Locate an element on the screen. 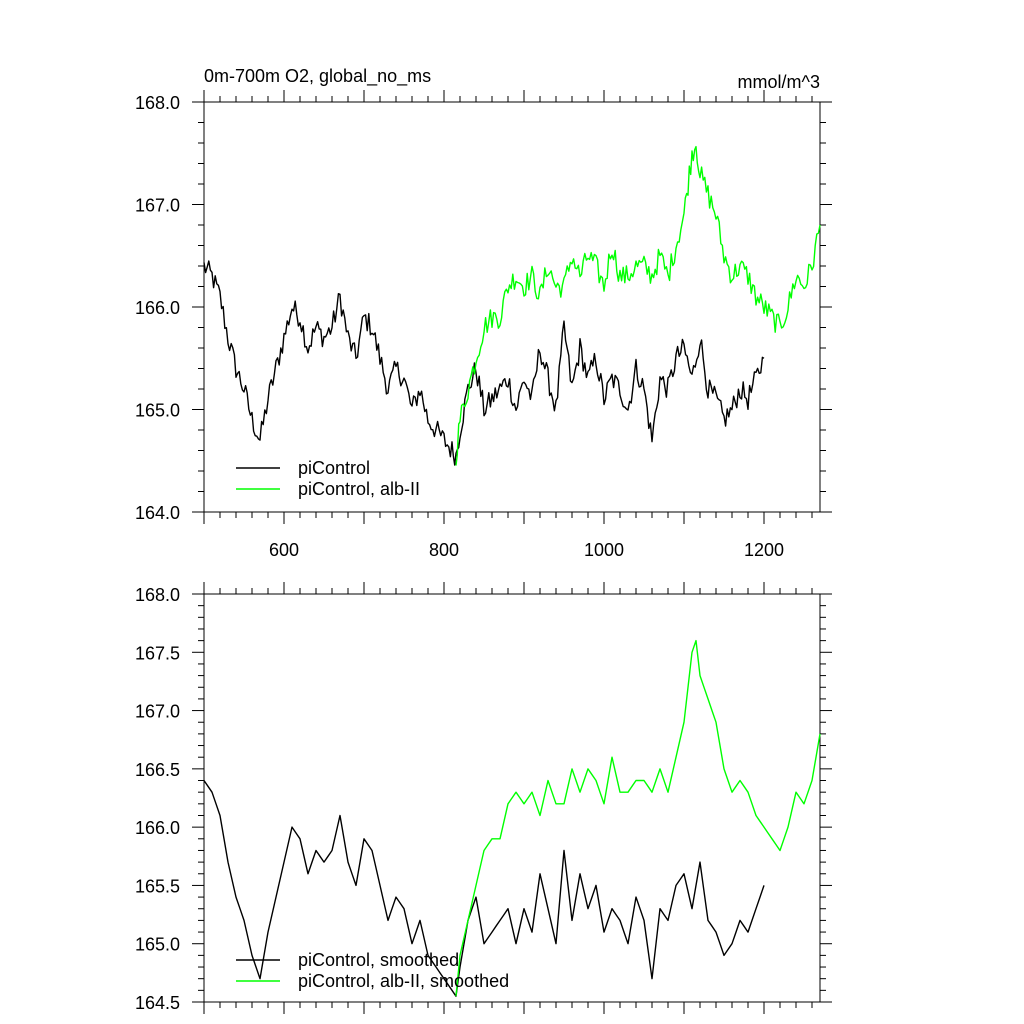 This screenshot has height=1024, width=1024. series-line-picontrol-alb-ii is located at coordinates (638, 305).